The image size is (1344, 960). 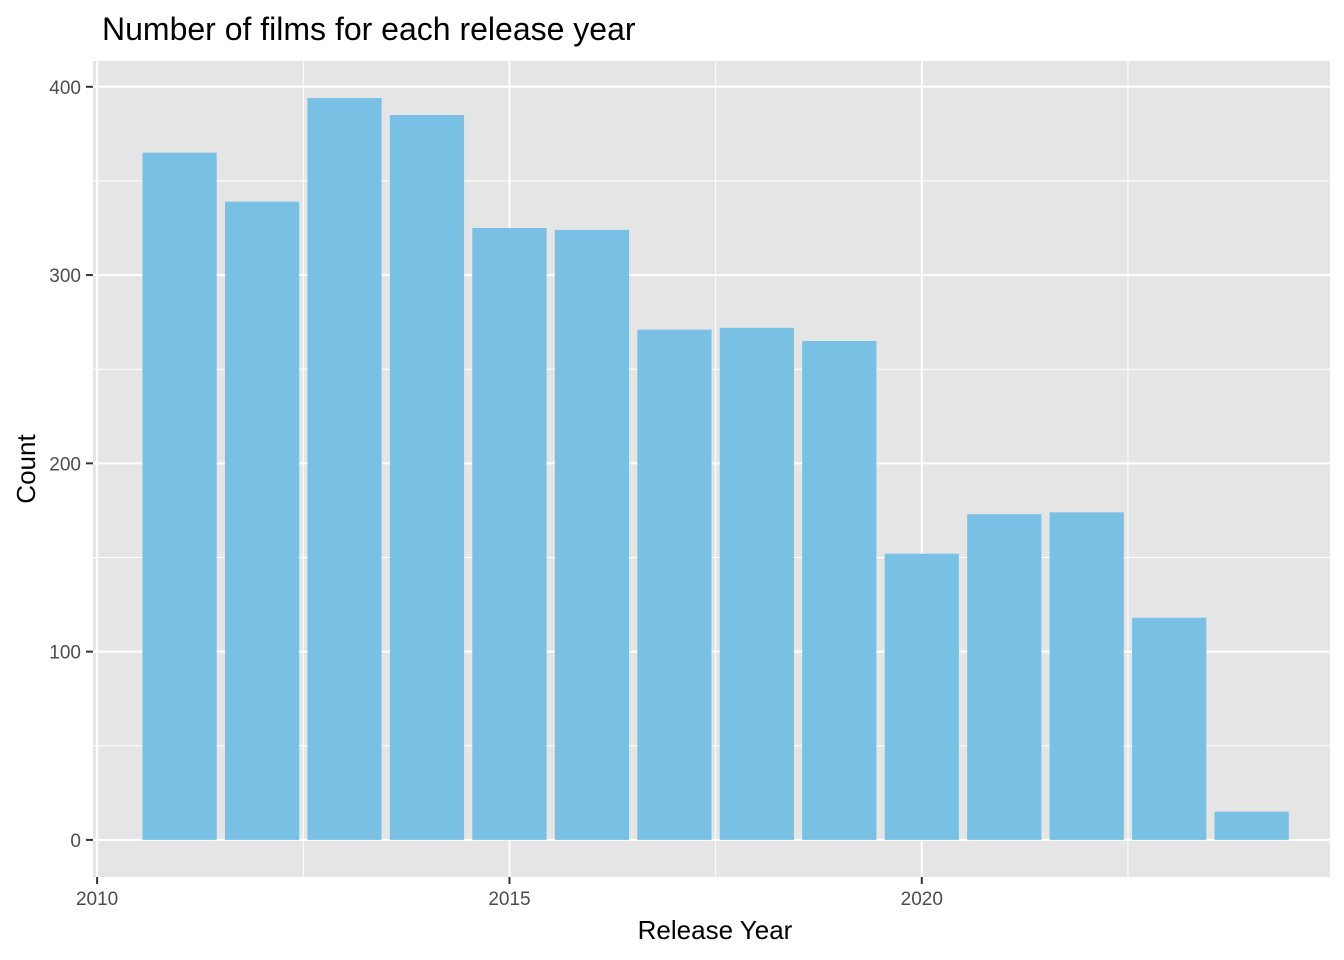 What do you see at coordinates (65, 464) in the screenshot?
I see `y-tick-label: 200` at bounding box center [65, 464].